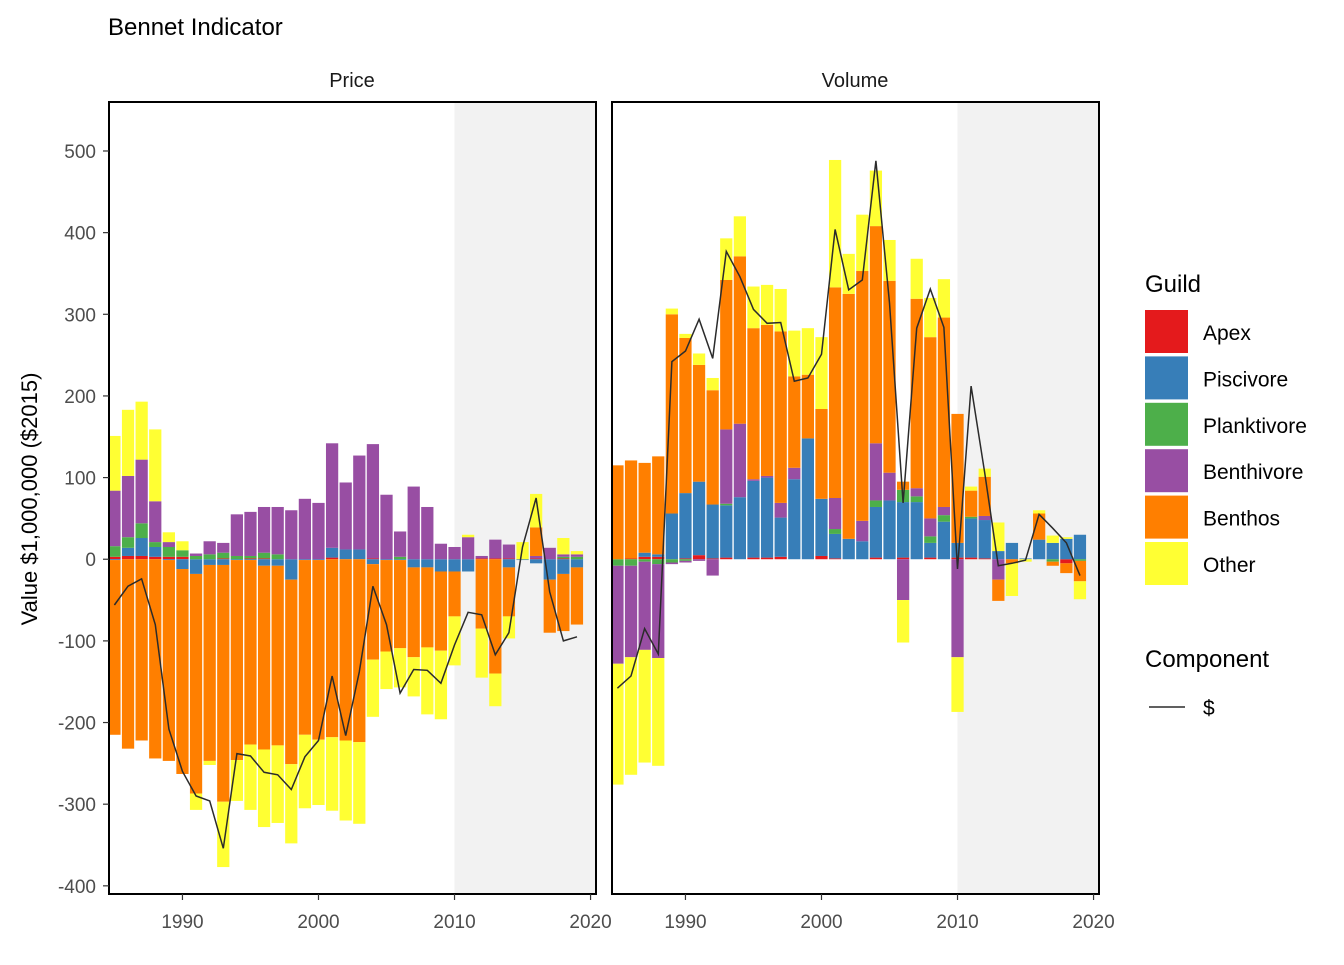  I want to click on bar-volume-benthivore-1991, so click(699, 560).